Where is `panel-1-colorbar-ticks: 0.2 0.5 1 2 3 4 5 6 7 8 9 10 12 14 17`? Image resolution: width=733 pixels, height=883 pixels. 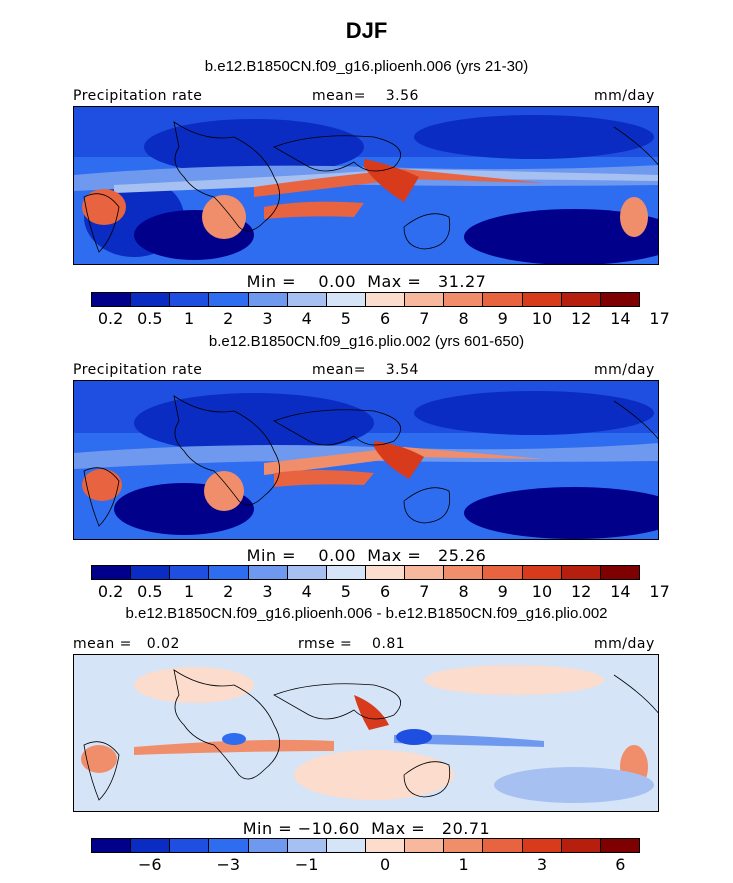 panel-1-colorbar-ticks: 0.2 0.5 1 2 3 4 5 6 7 8 9 10 12 14 17 is located at coordinates (380, 319).